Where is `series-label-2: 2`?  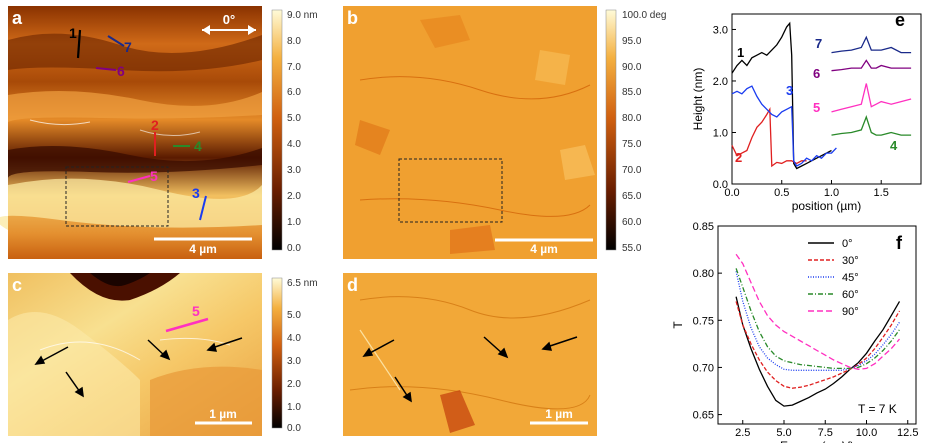 series-label-2: 2 is located at coordinates (738, 157).